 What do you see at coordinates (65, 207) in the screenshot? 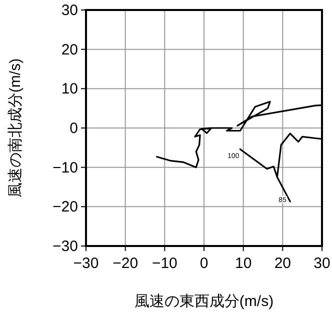
I see `y-tick-label: −20` at bounding box center [65, 207].